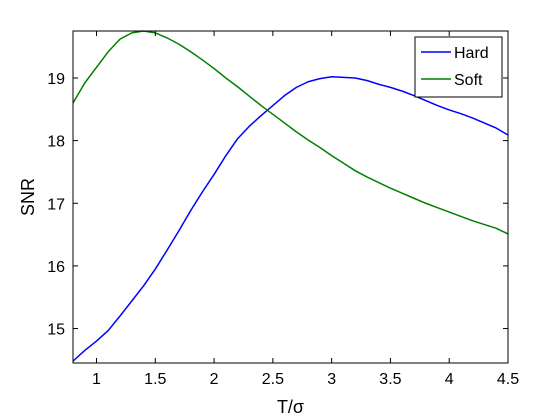  I want to click on legend: Hard Soft, so click(458, 67).